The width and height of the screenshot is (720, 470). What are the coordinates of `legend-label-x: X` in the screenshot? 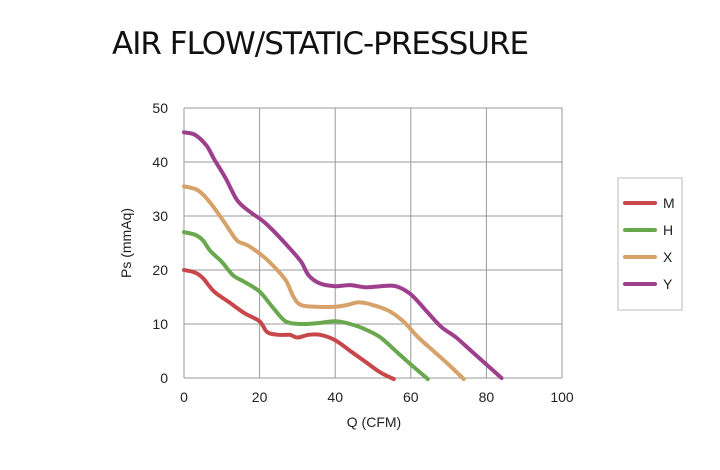 It's located at (668, 257).